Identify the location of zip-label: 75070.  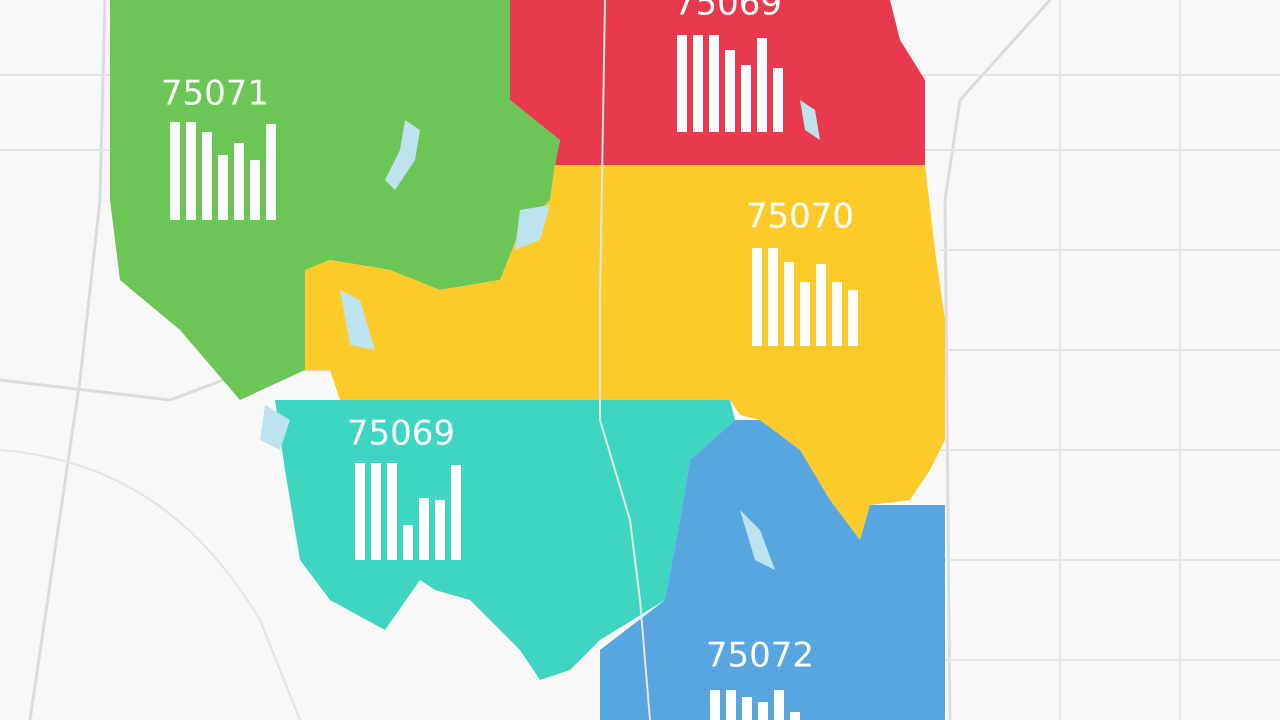
(800, 217).